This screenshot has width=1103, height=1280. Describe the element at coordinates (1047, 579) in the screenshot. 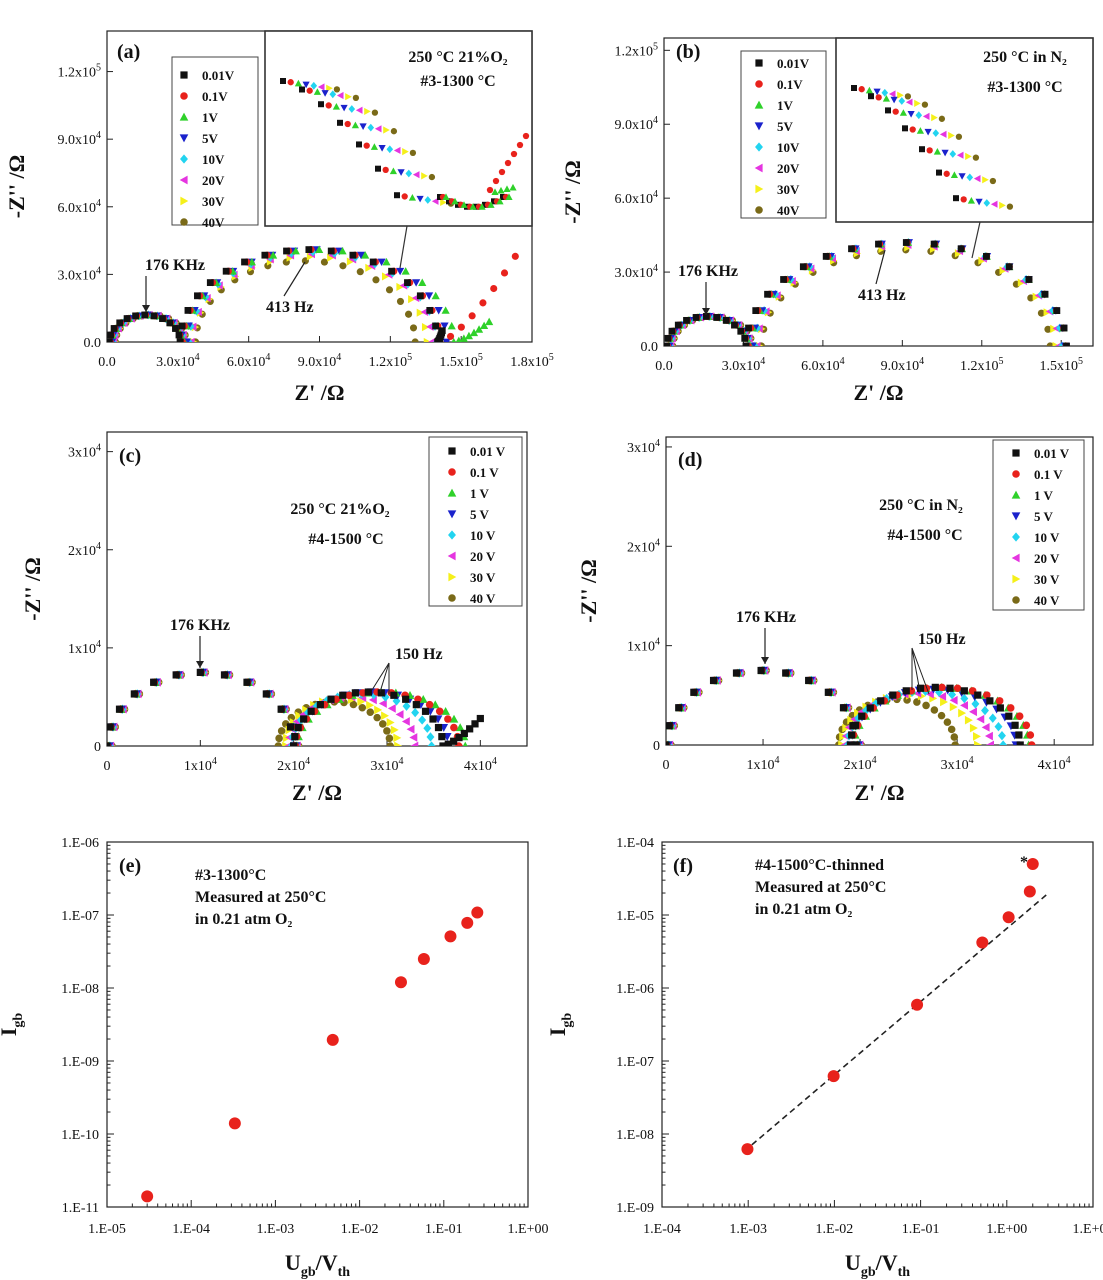

I see `legend-label: 30 V` at that location.